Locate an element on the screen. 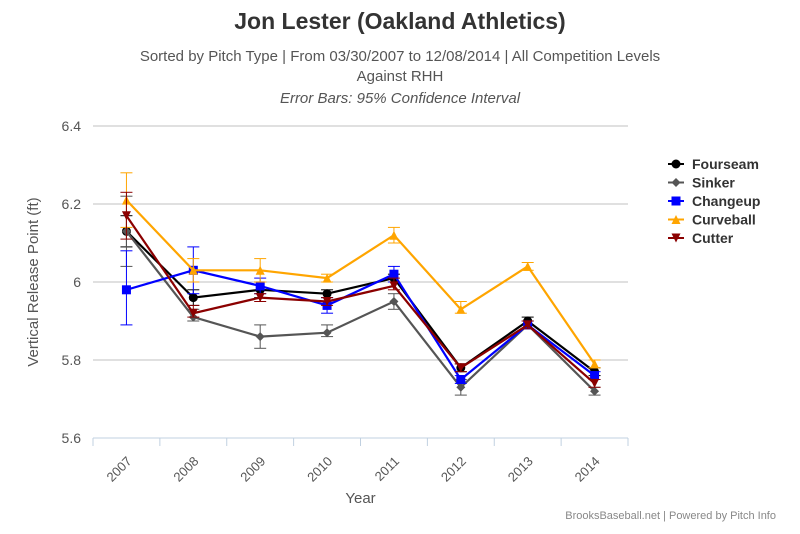 This screenshot has width=800, height=534. x-tick-label: 2012 is located at coordinates (453, 469).